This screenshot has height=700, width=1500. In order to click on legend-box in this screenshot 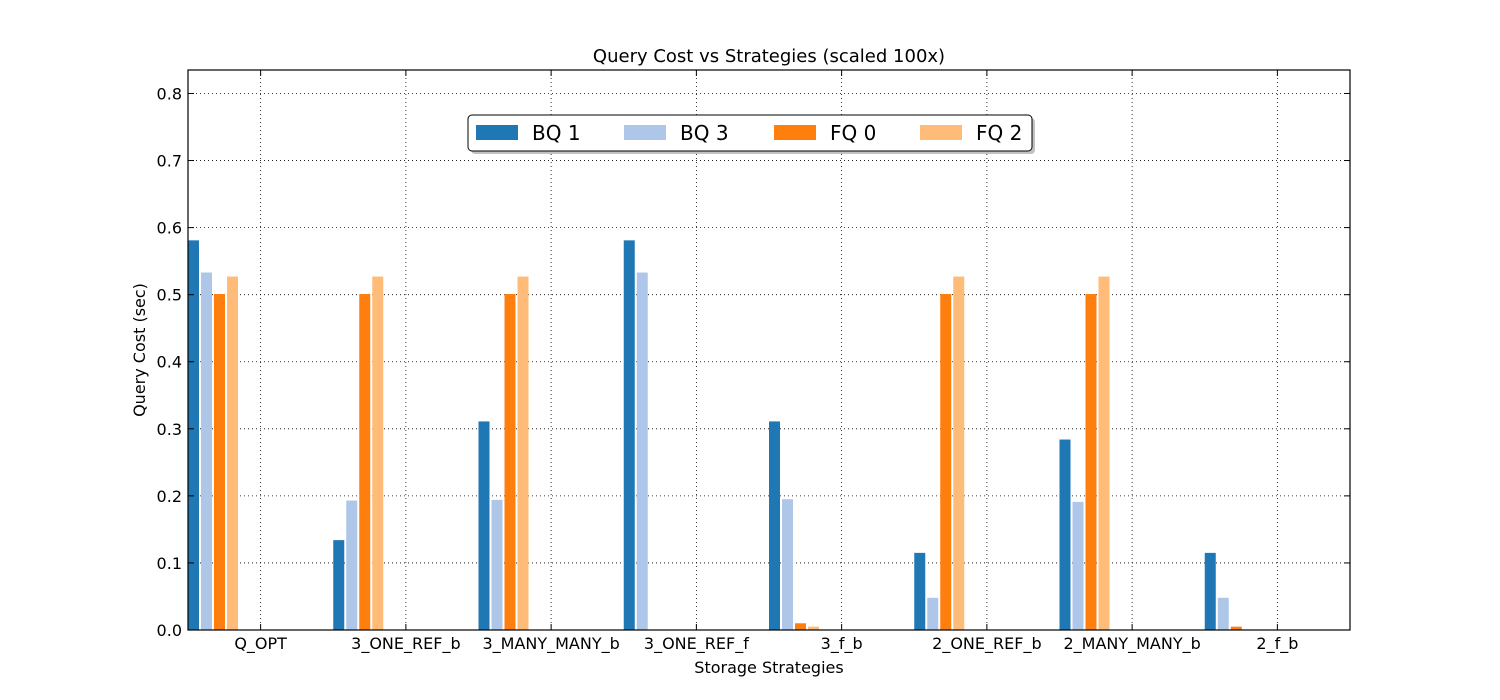, I will do `click(750, 133)`.